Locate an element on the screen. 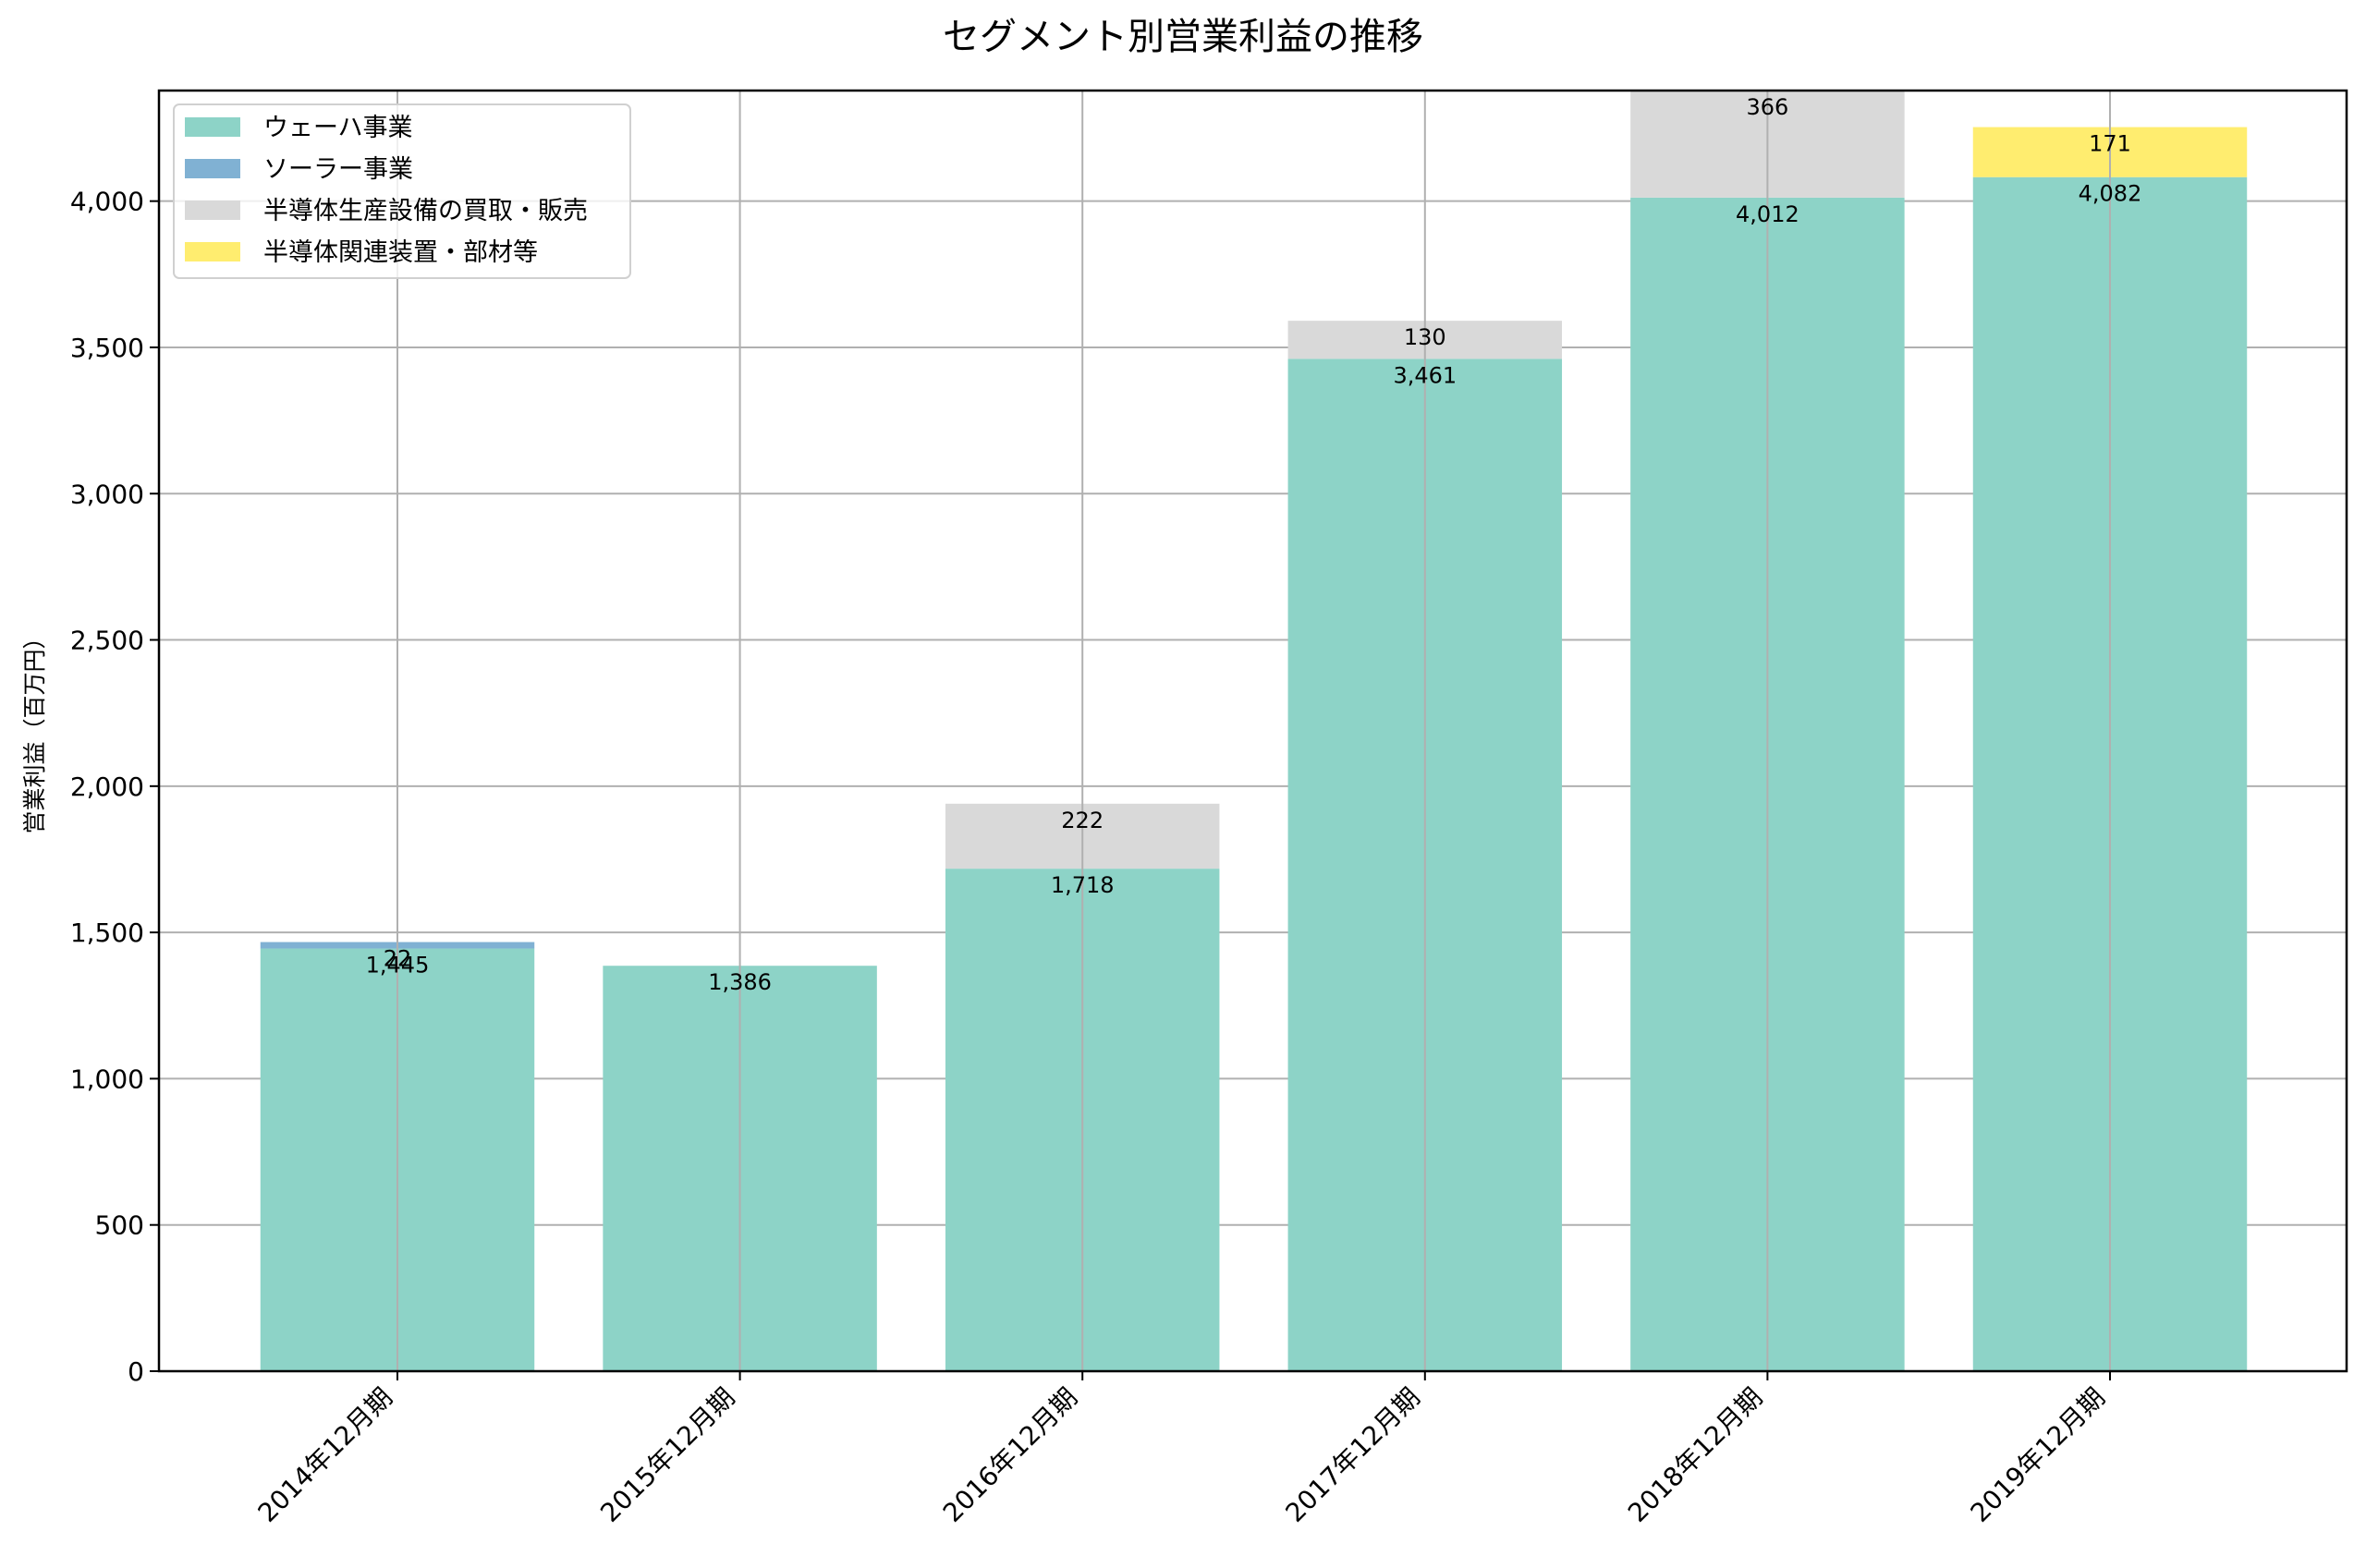 The height and width of the screenshot is (1568, 2366). y-axis-ticks: 0 500 1,000 1,500 2,000 2,500 3,000 3,500 4,000 is located at coordinates (115, 787).